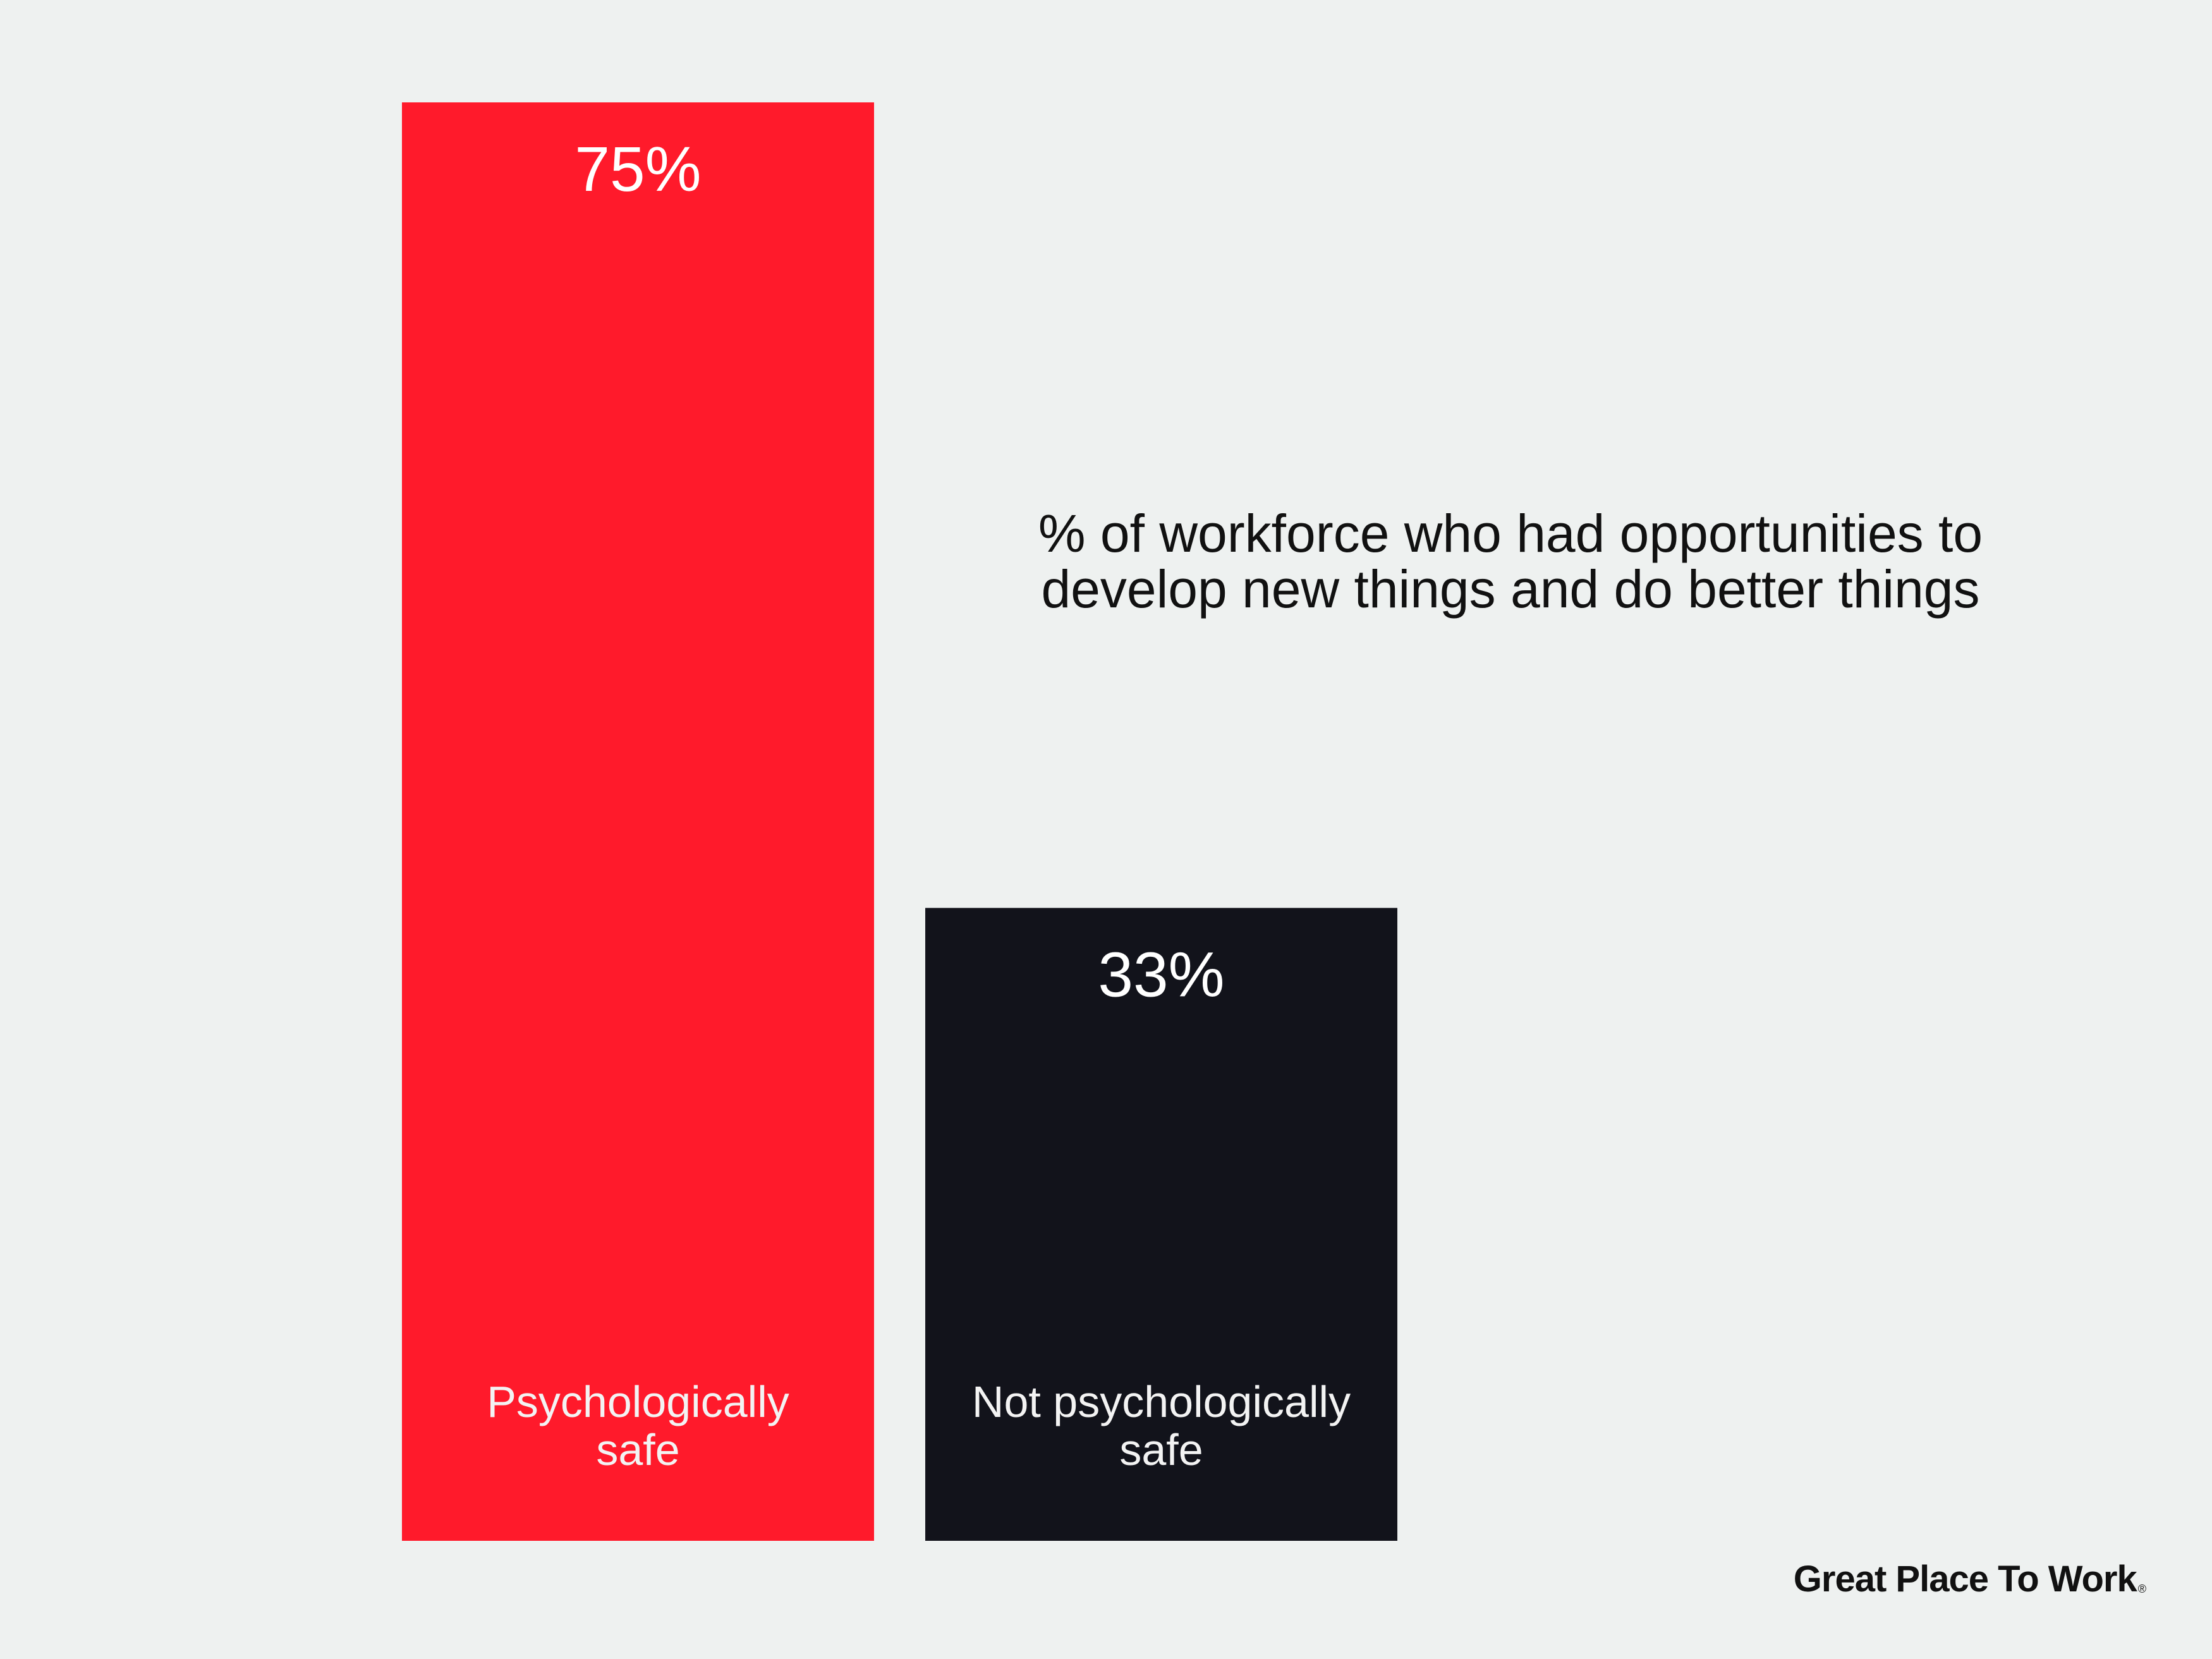 This screenshot has height=1659, width=2212. I want to click on brand-logo: Great Place To Work ®, so click(1970, 1579).